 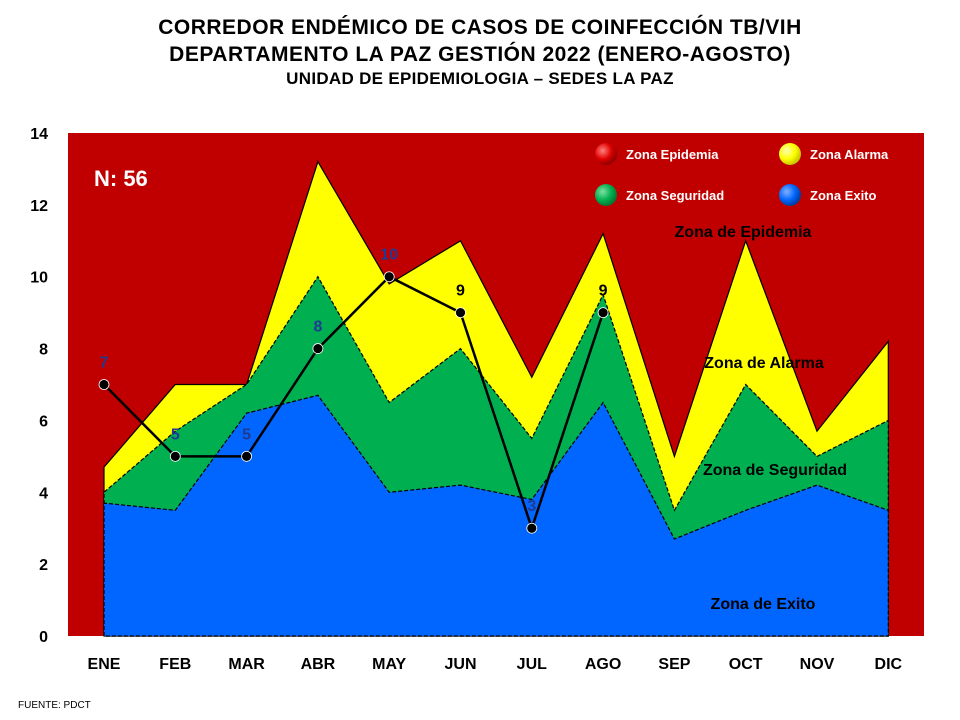 I want to click on x-tick-label: MAY, so click(x=389, y=664).